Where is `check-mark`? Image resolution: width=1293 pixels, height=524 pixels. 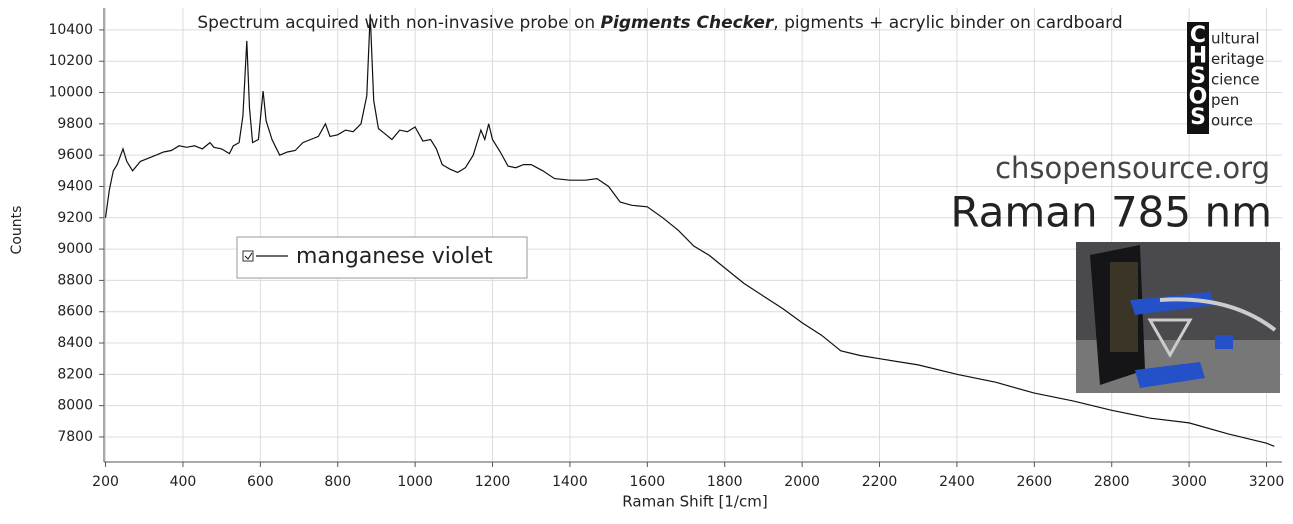
check-mark is located at coordinates (248, 256).